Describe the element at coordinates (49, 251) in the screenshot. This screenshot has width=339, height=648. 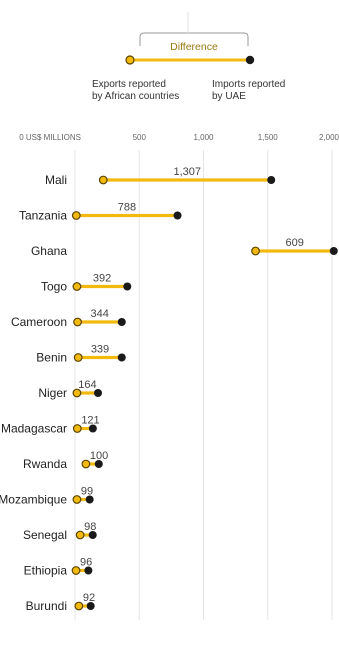
I see `country-label: Ghana` at that location.